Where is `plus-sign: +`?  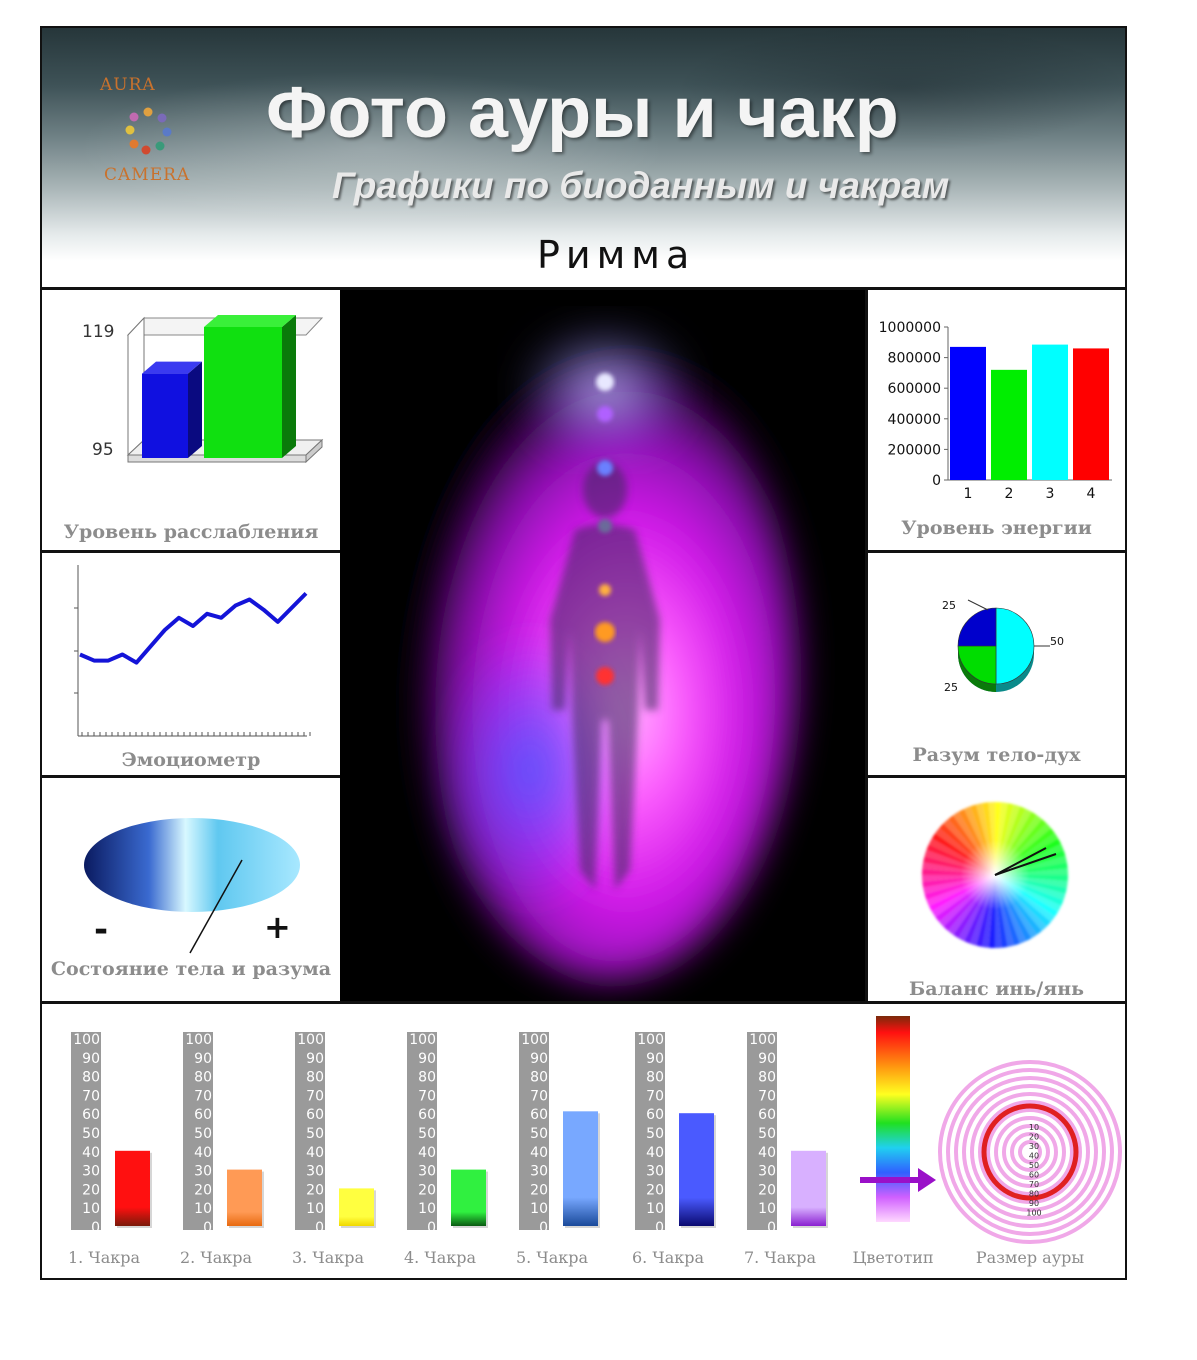 plus-sign: + is located at coordinates (277, 927).